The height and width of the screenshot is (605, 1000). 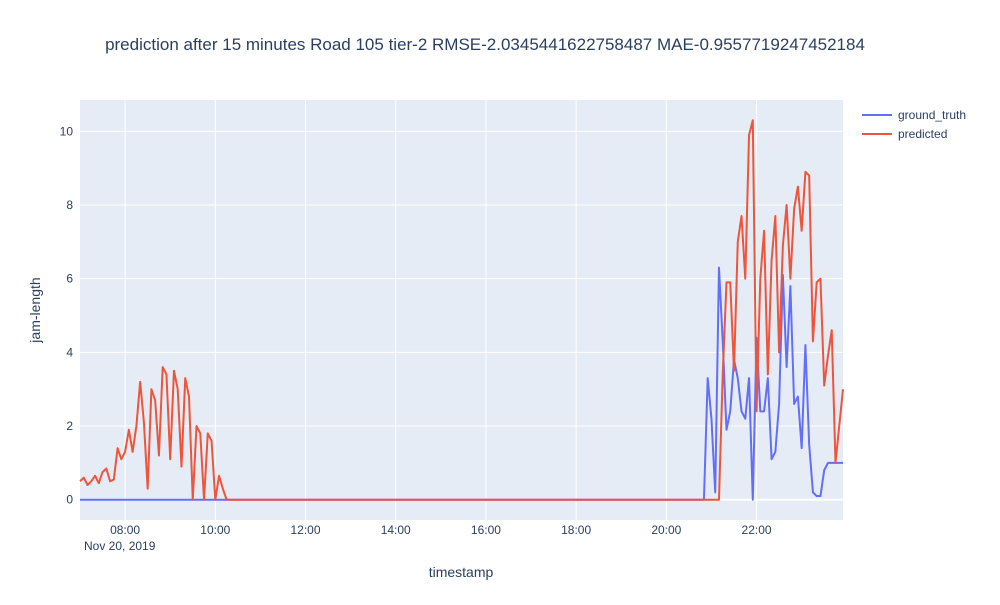 What do you see at coordinates (666, 530) in the screenshot?
I see `x-tick-label: 20:00` at bounding box center [666, 530].